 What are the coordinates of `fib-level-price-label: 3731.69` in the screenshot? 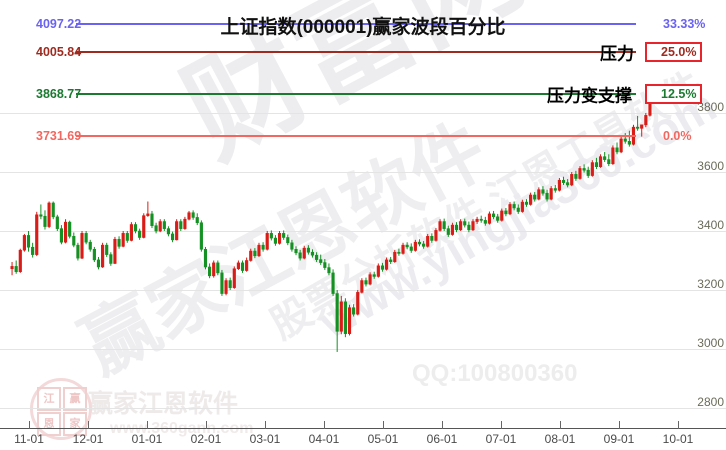 It's located at (59, 136).